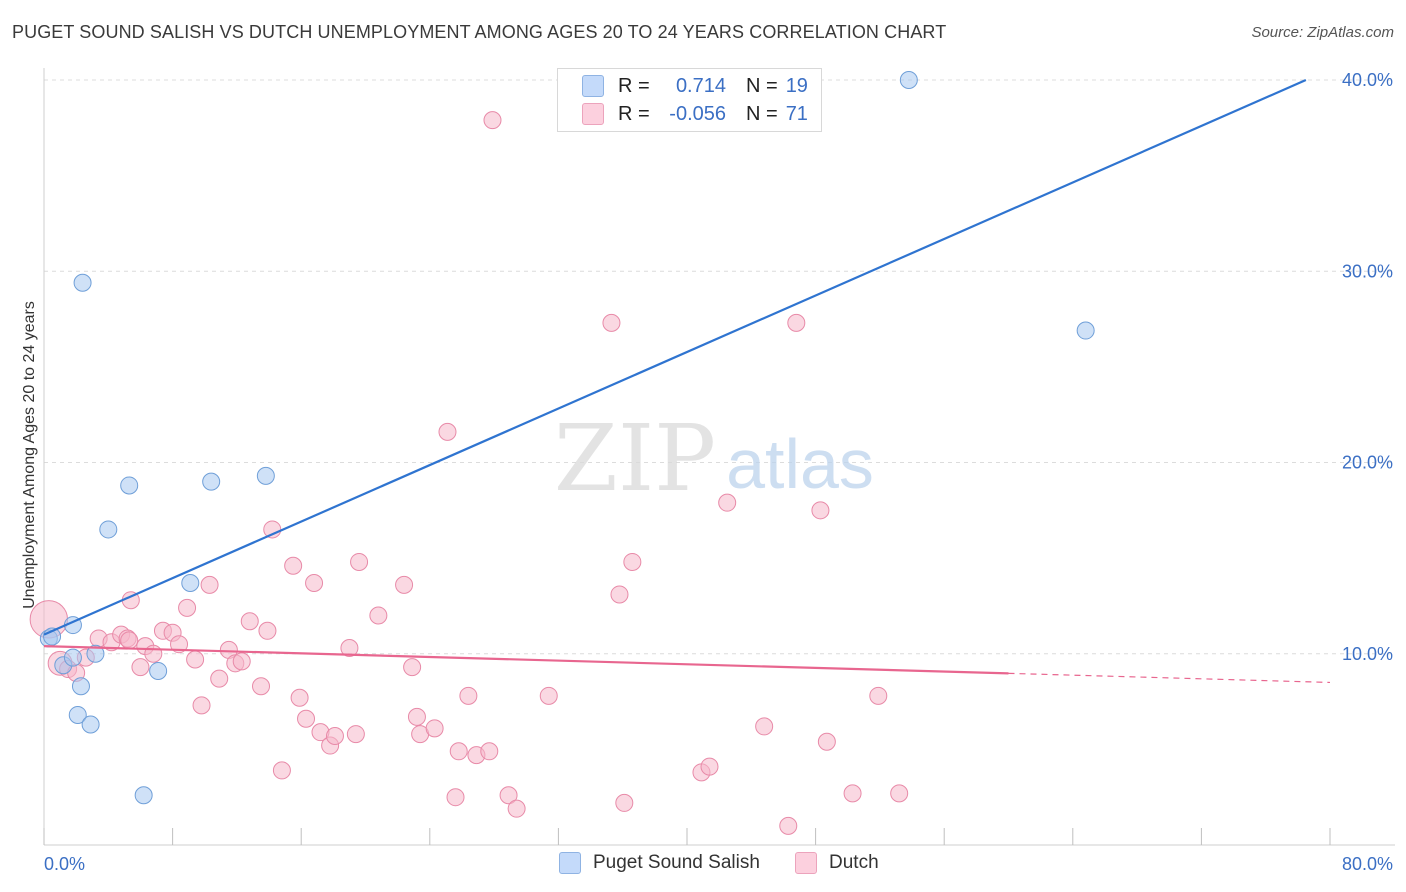 The image size is (1406, 892). Describe the element at coordinates (1367, 80) in the screenshot. I see `y-tick-label: 40.0%` at that location.